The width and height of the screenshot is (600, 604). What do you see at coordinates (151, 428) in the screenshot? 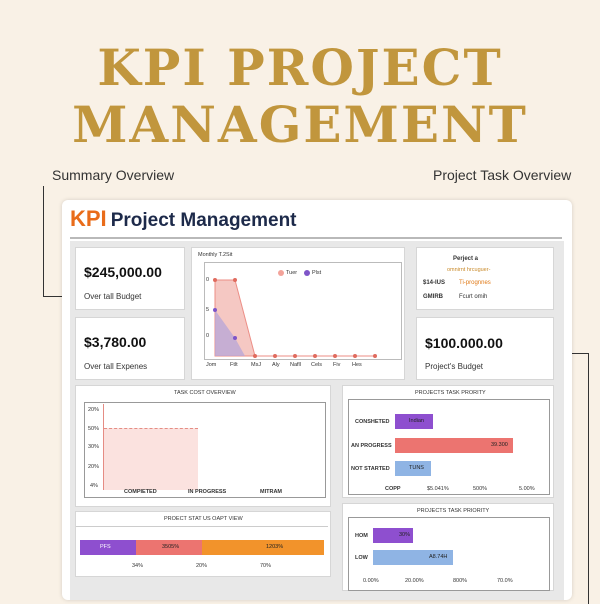
I see `task-cost-dashed-line` at bounding box center [151, 428].